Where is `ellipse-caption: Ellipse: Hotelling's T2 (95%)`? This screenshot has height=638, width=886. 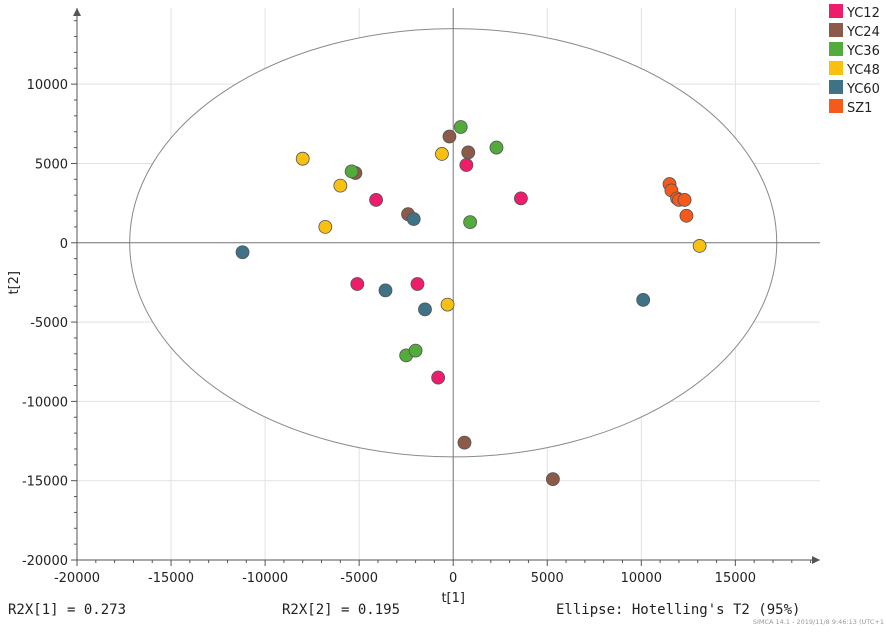
ellipse-caption: Ellipse: Hotelling's T2 (95%) is located at coordinates (678, 610).